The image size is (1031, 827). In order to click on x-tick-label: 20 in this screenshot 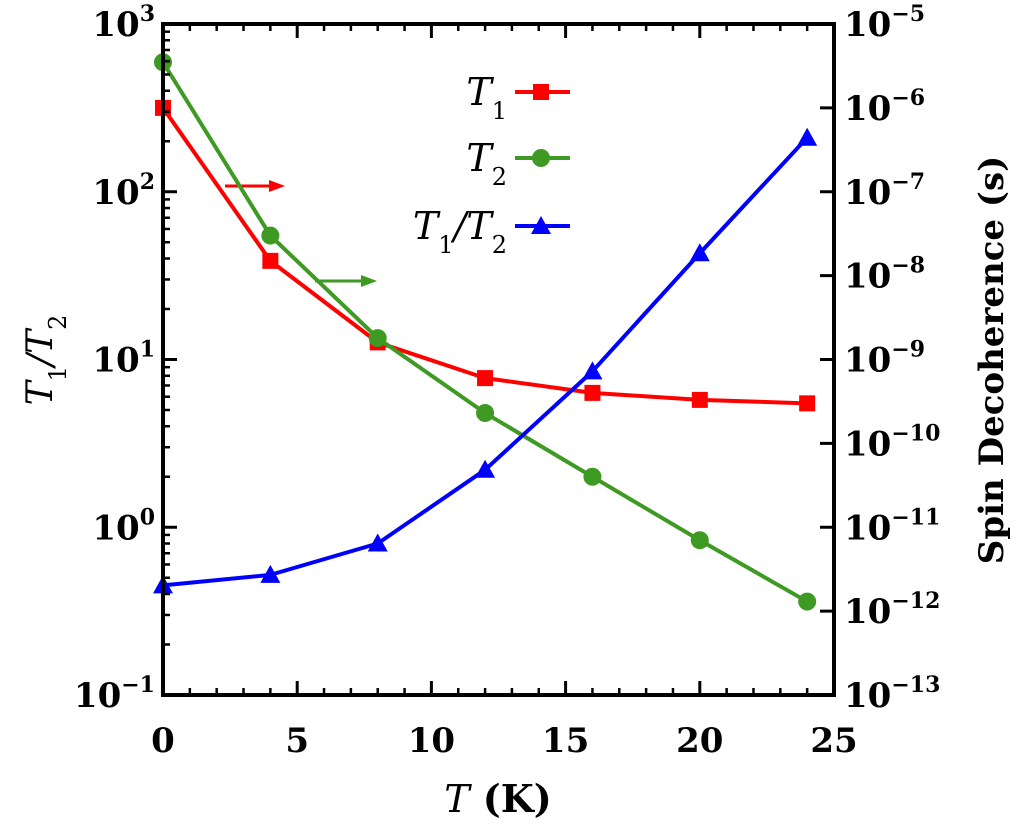, I will do `click(699, 741)`.